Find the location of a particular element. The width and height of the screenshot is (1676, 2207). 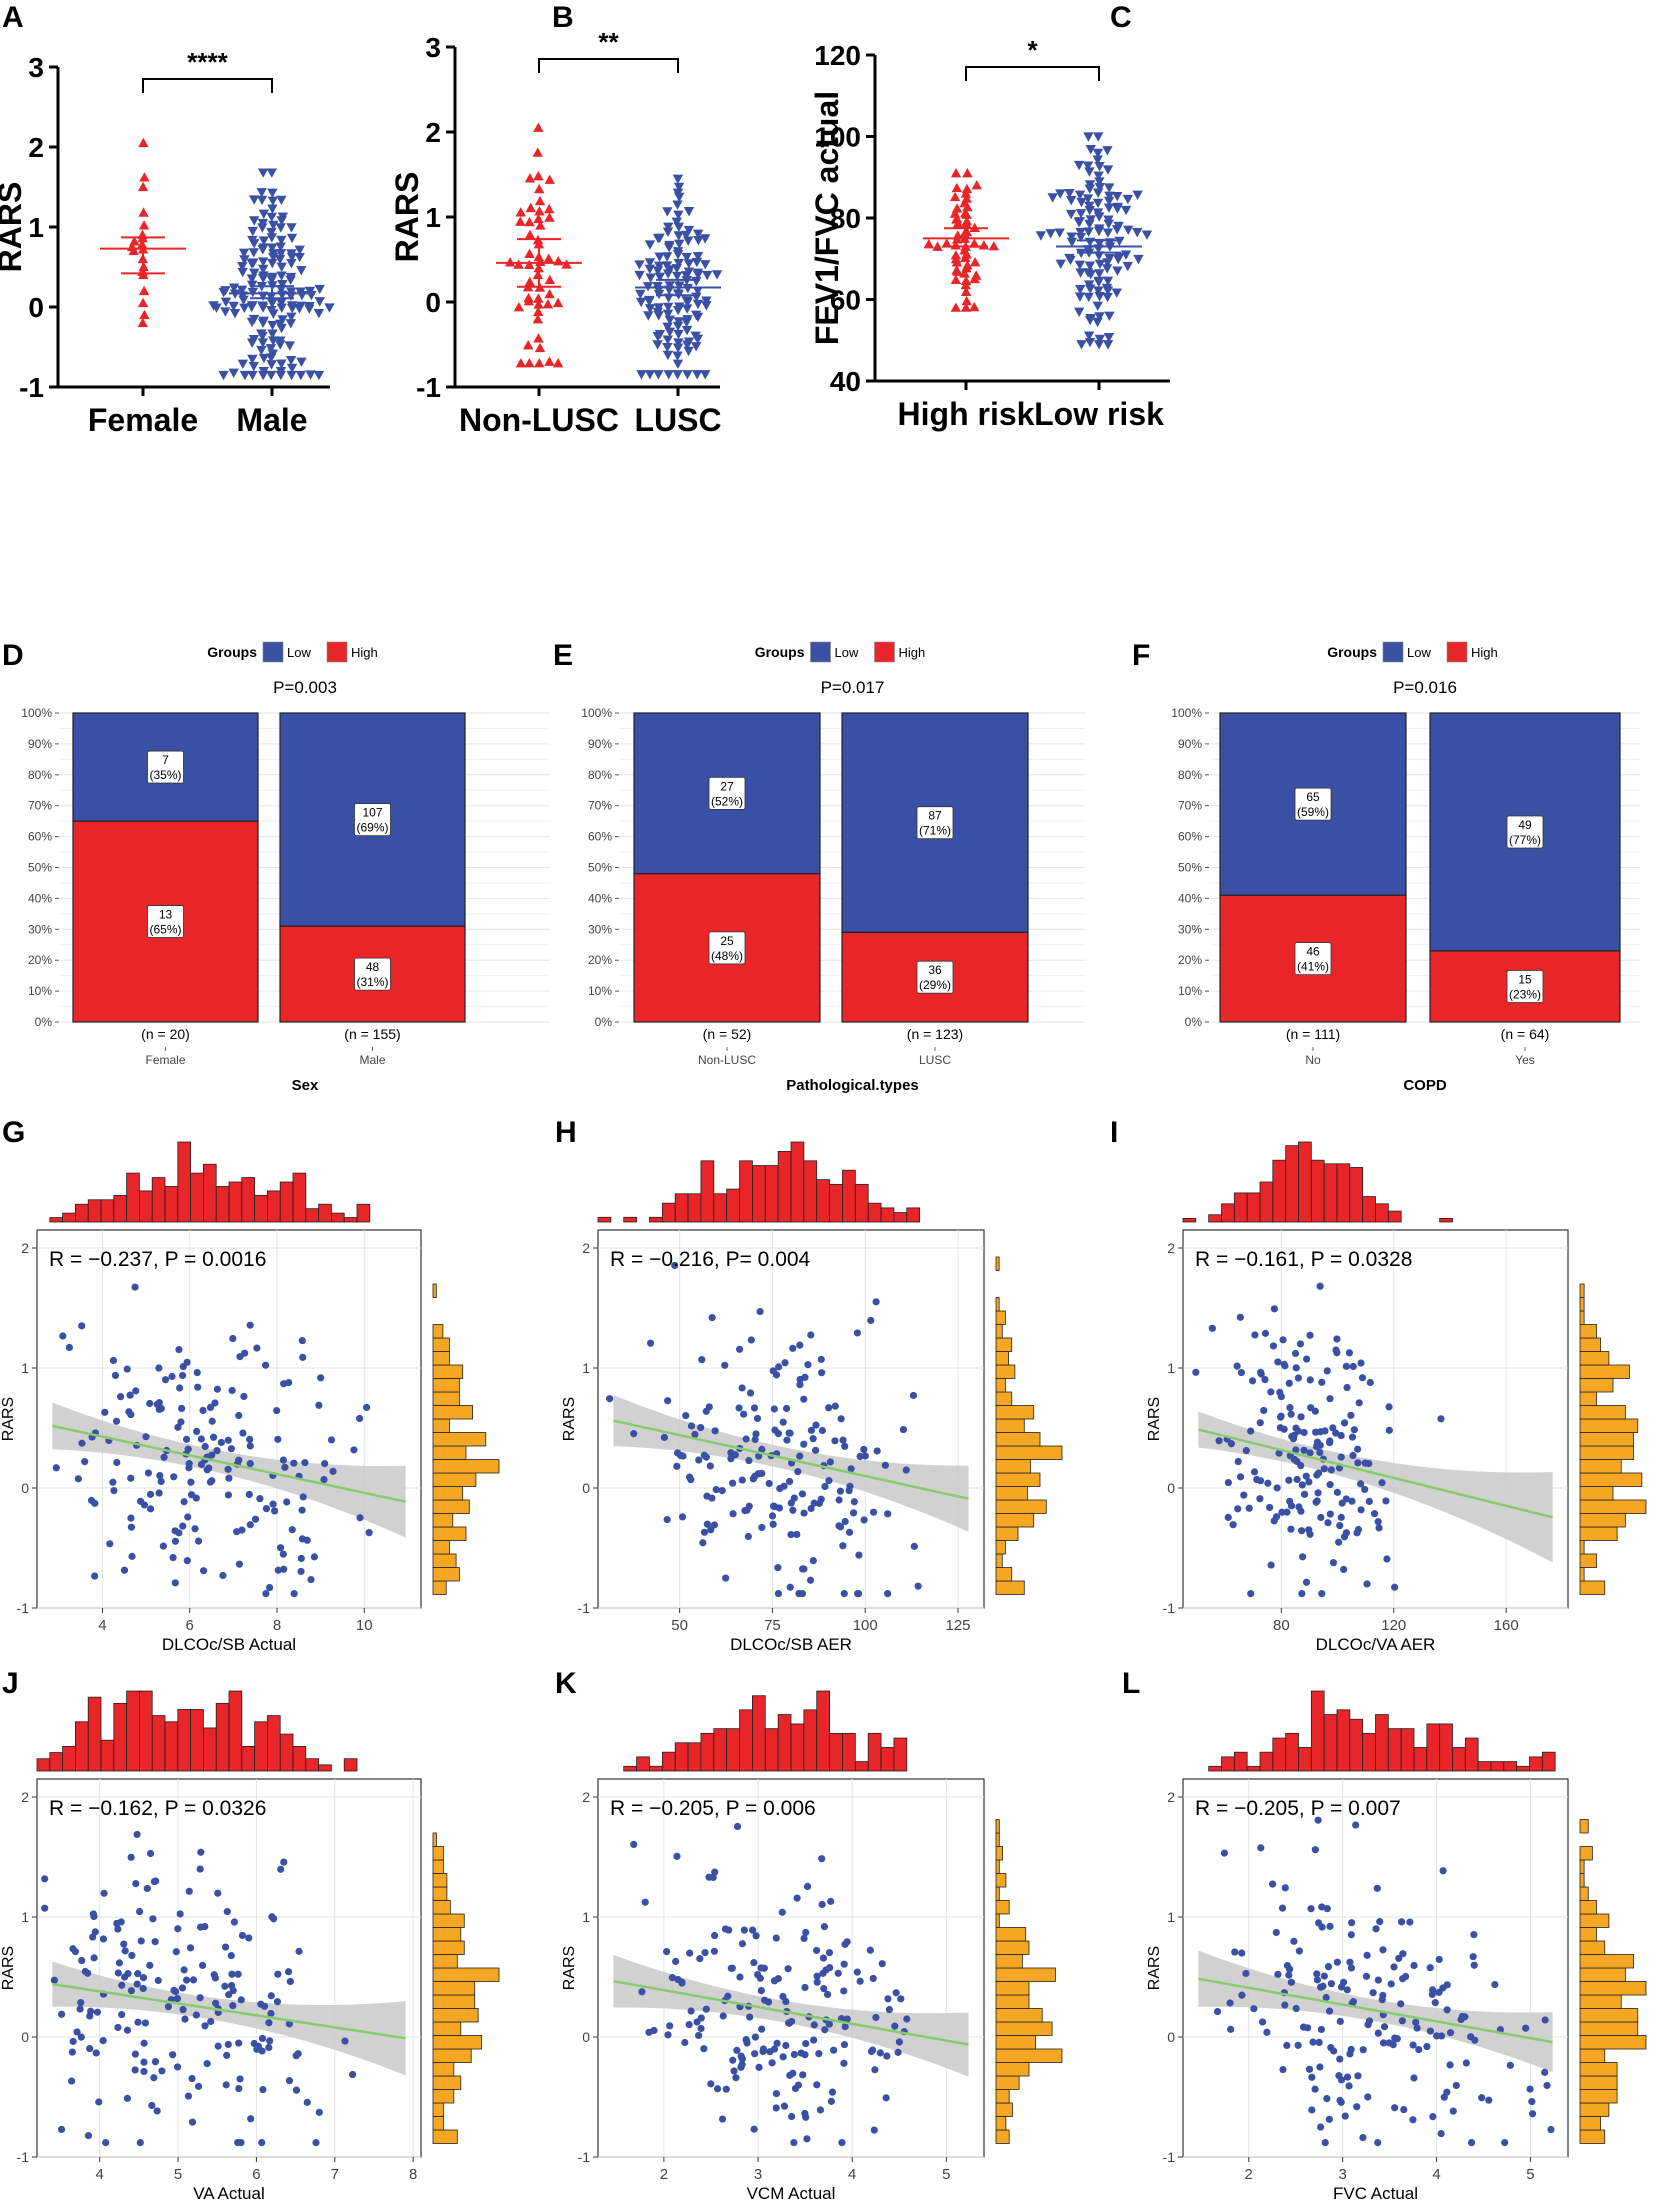

y-tick-label: -1 is located at coordinates (23, 1608).